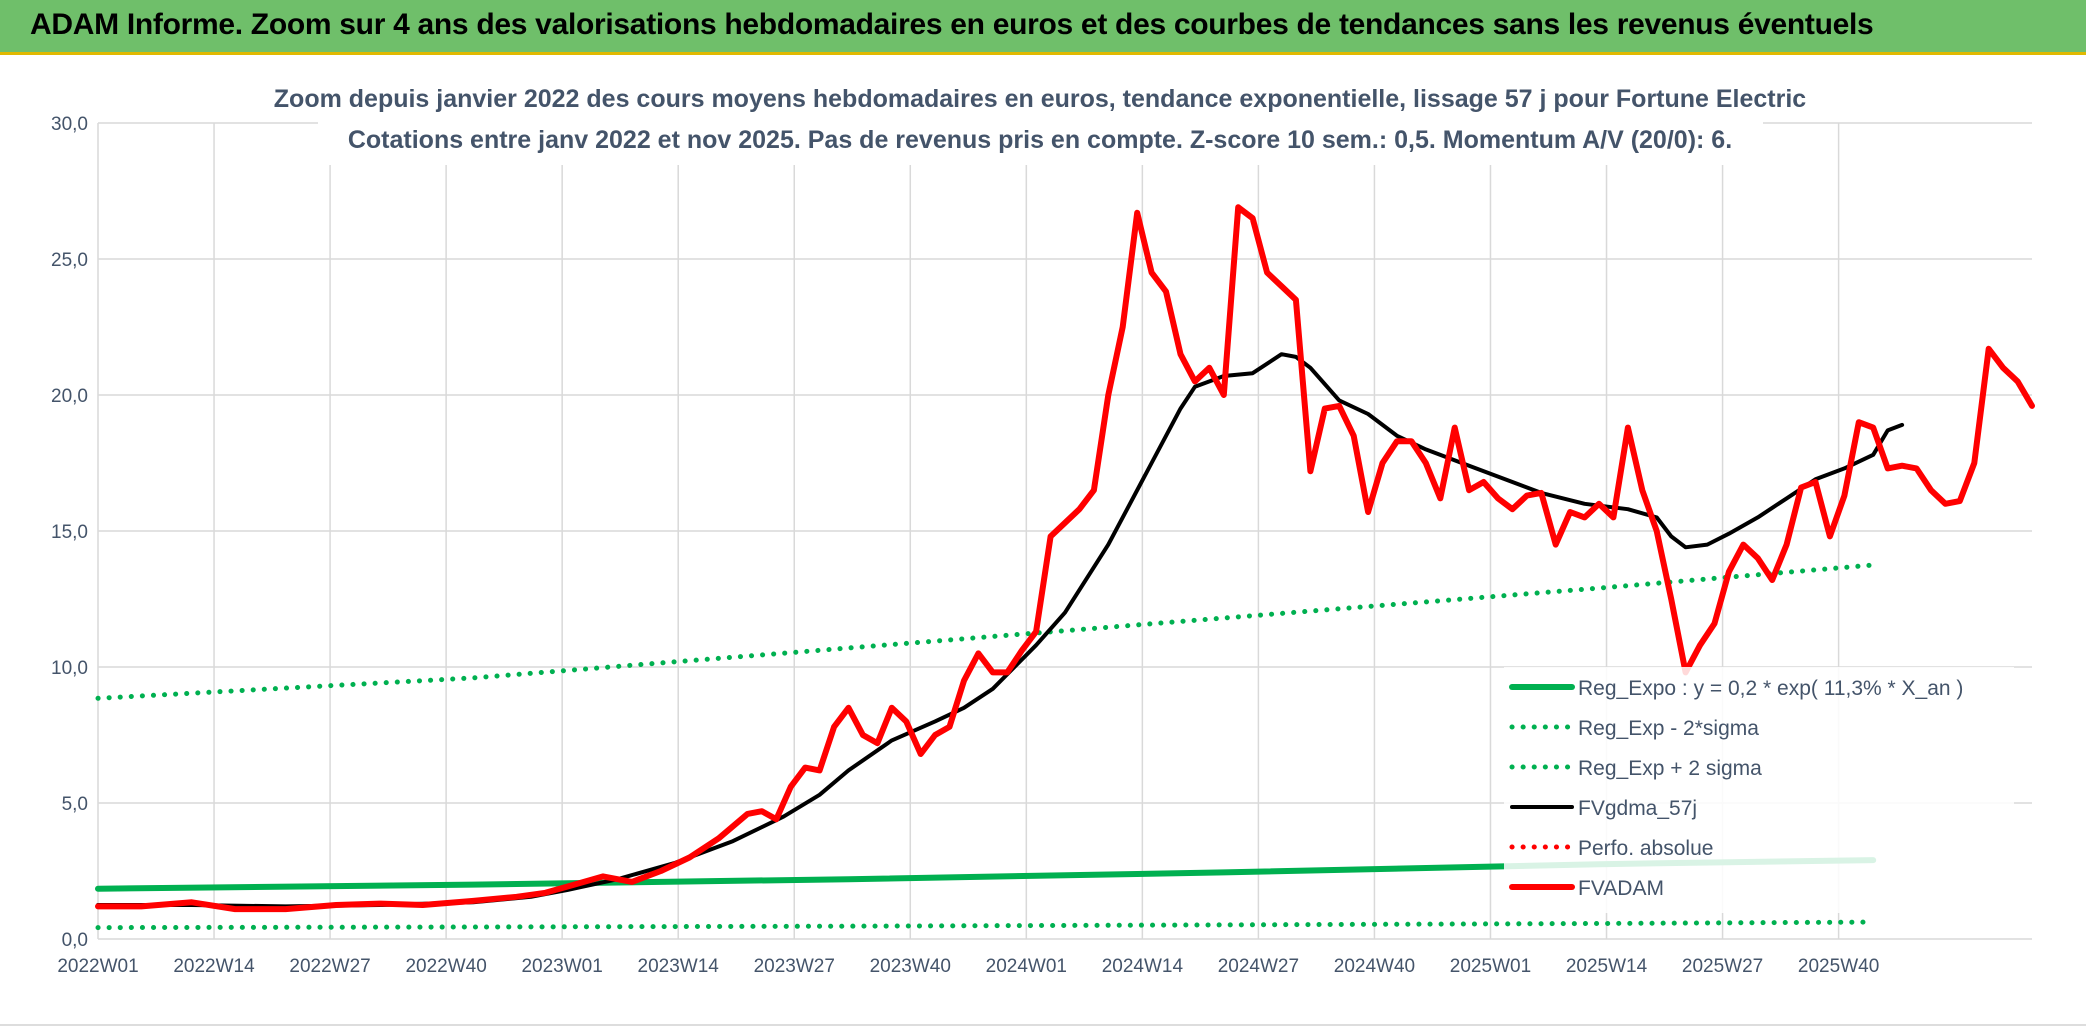 This screenshot has height=1036, width=2086. Describe the element at coordinates (445, 966) in the screenshot. I see `x-tick-label: 2022W40` at that location.